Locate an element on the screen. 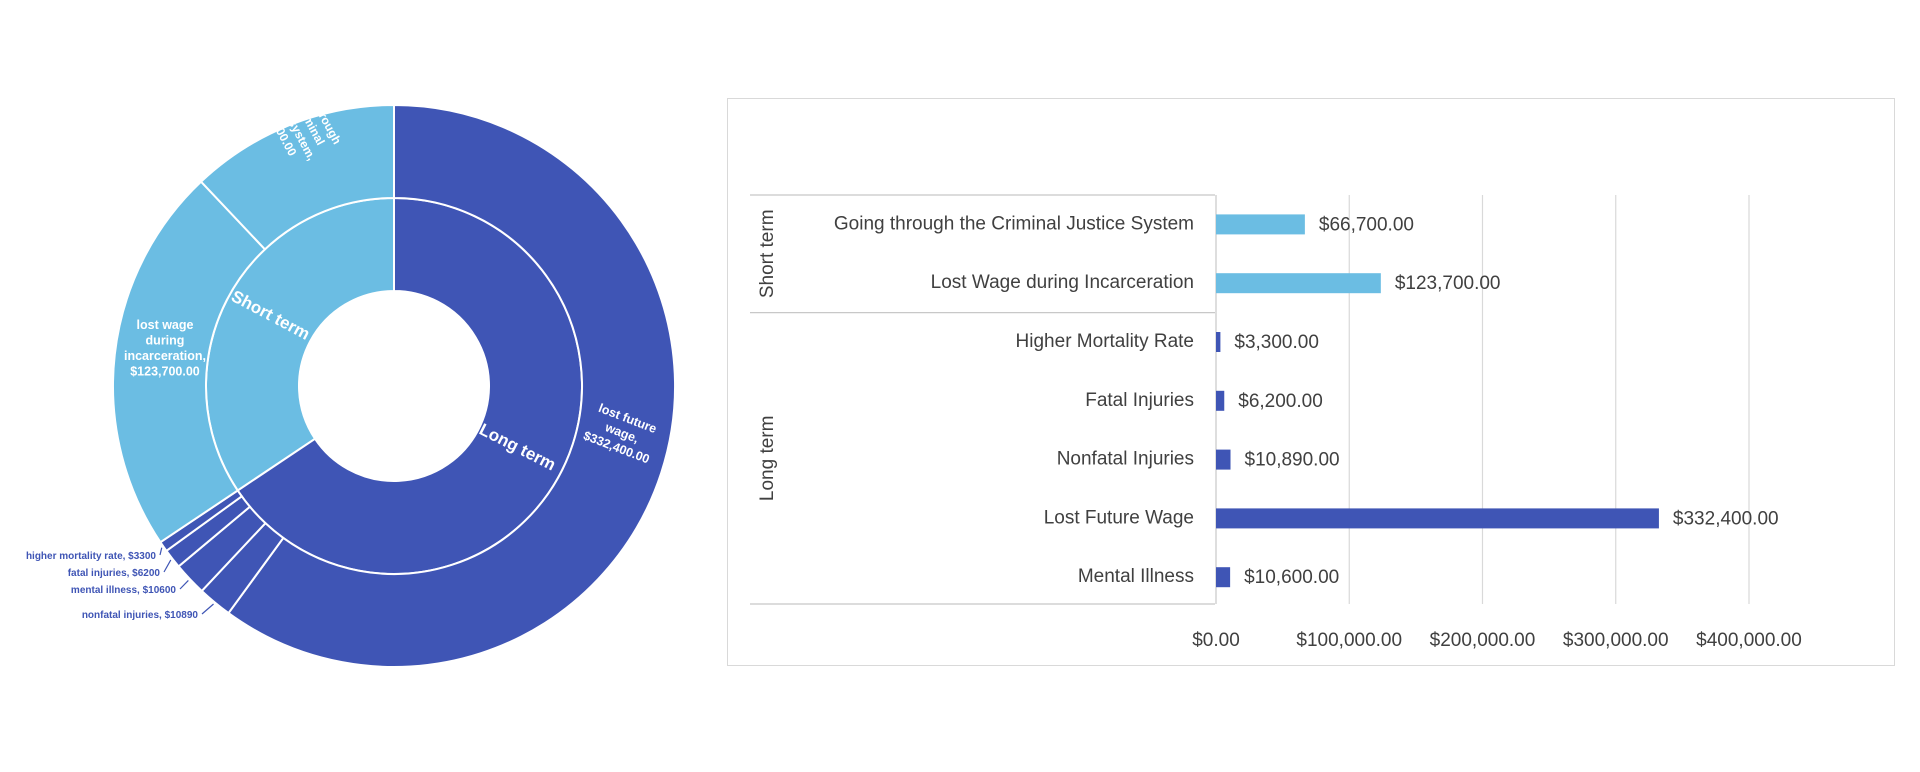  data-label: $66,700.00 is located at coordinates (1366, 224).